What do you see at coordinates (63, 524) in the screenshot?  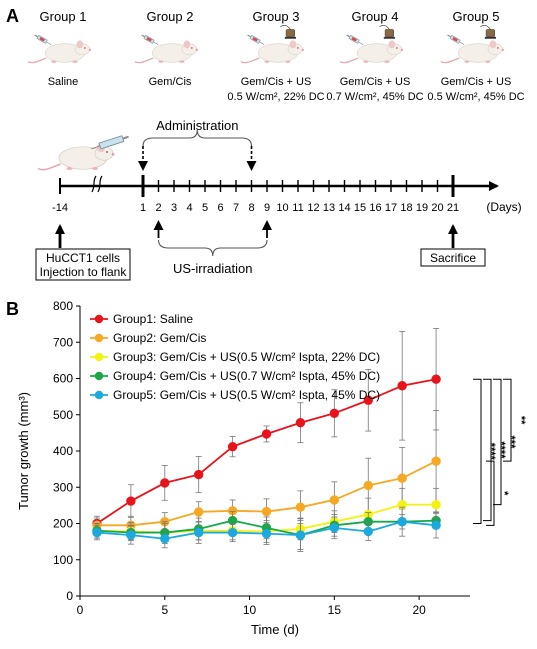 I see `y-tick-label: 200` at bounding box center [63, 524].